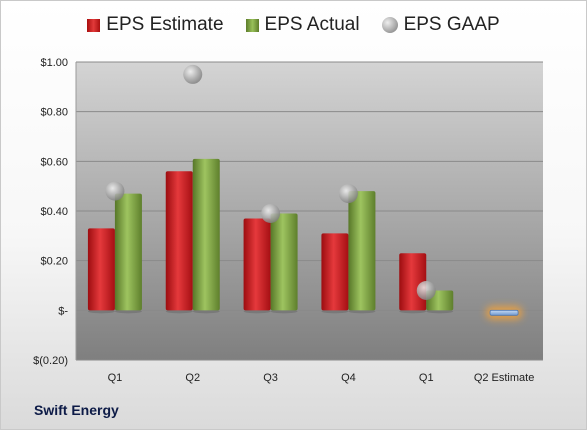 The image size is (587, 430). What do you see at coordinates (389, 25) in the screenshot?
I see `legend-swatch-gaap` at bounding box center [389, 25].